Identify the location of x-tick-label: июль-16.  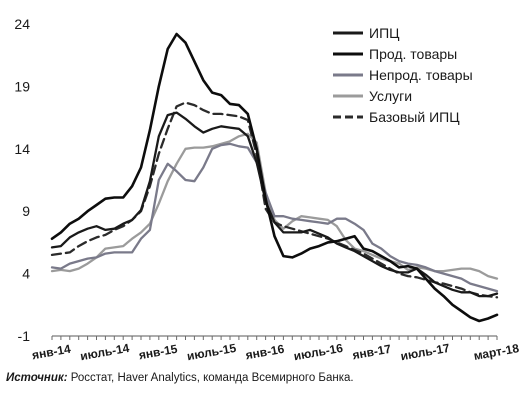
(319, 352).